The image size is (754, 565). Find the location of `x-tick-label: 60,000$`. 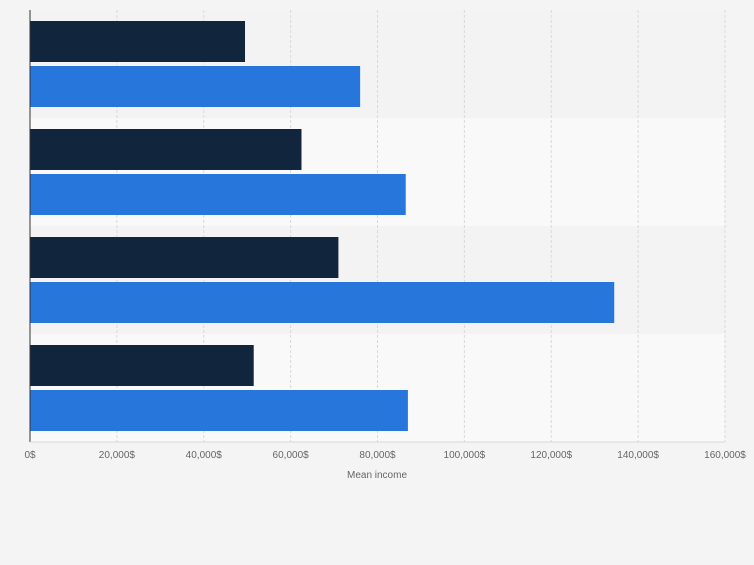

x-tick-label: 60,000$ is located at coordinates (291, 455).